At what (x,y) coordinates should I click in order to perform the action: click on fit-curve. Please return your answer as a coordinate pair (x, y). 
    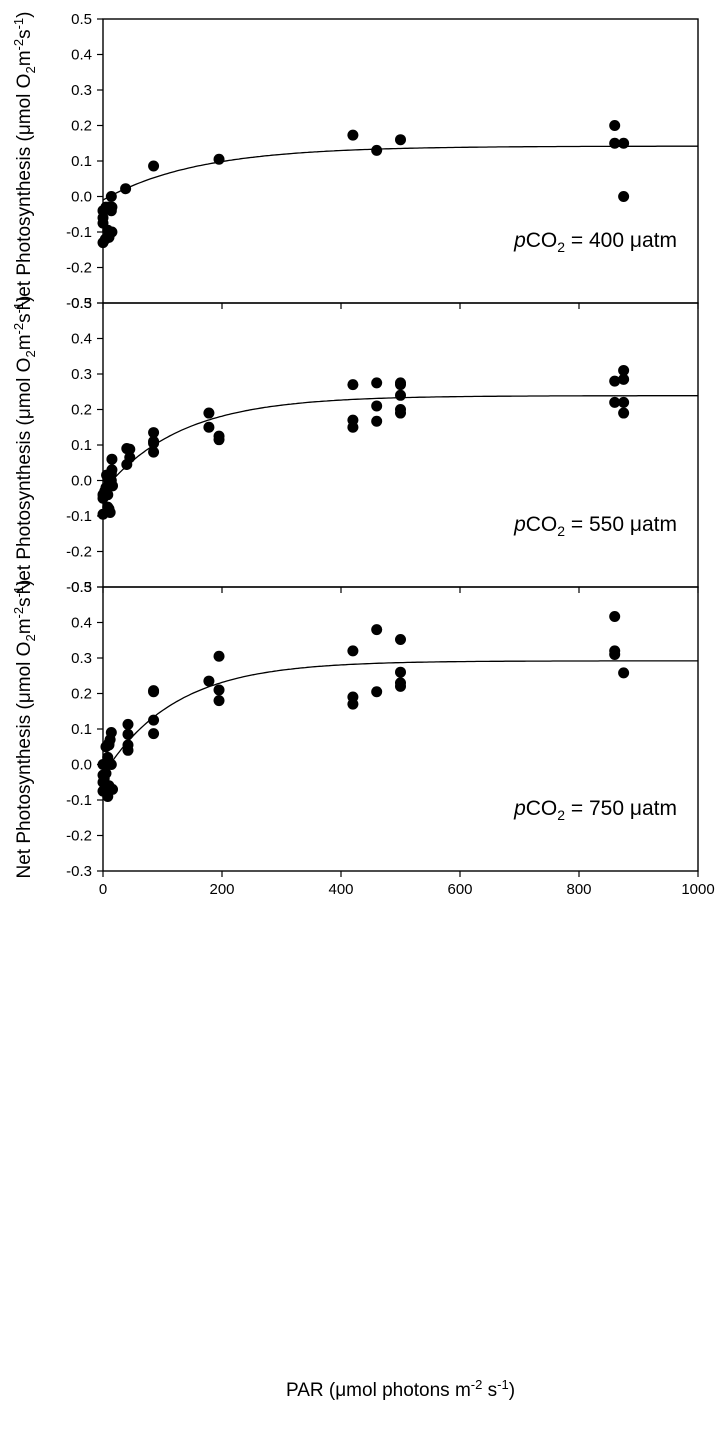
    Looking at the image, I should click on (400, 718).